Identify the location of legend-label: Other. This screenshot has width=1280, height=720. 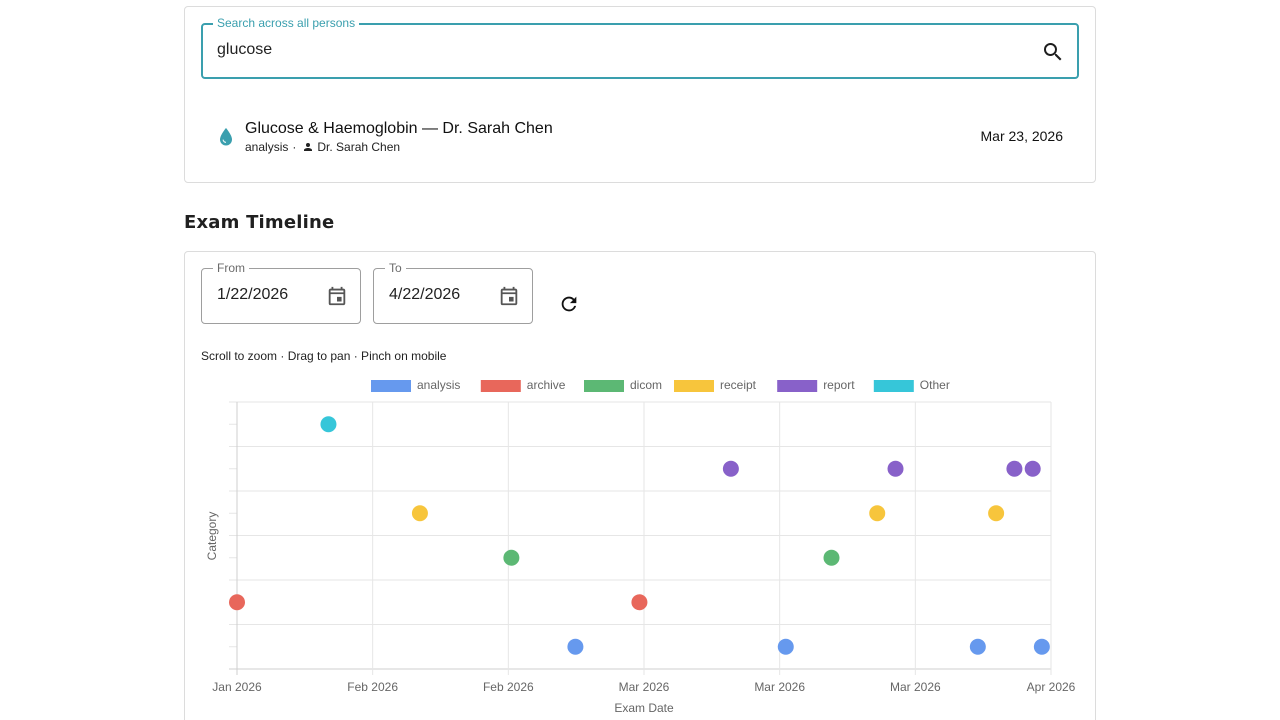
(935, 385).